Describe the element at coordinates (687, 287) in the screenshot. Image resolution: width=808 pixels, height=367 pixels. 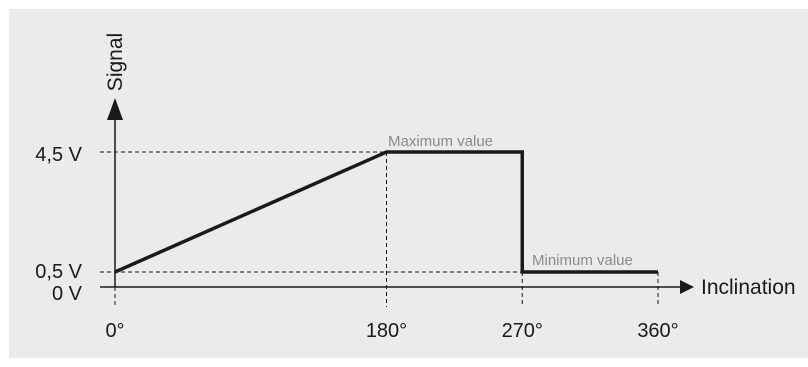
I see `x-axis-arrow` at that location.